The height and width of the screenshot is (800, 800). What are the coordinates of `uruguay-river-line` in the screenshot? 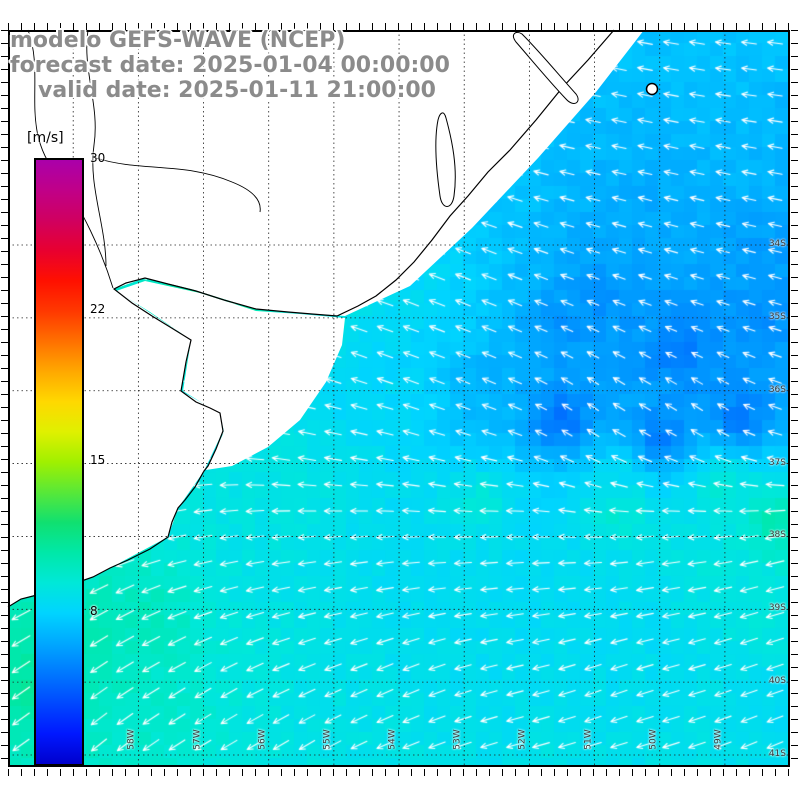 It's located at (96, 148).